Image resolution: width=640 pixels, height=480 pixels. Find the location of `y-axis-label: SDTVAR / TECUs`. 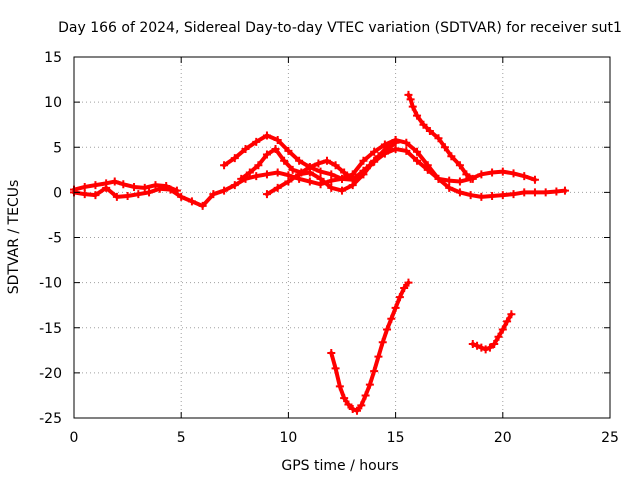

y-axis-label: SDTVAR / TECUs is located at coordinates (14, 237).